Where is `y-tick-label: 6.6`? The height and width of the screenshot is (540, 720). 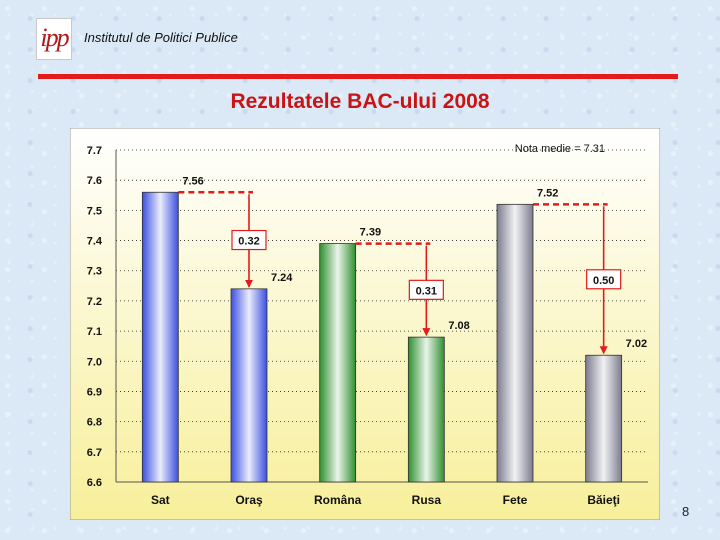
y-tick-label: 6.6 is located at coordinates (94, 483).